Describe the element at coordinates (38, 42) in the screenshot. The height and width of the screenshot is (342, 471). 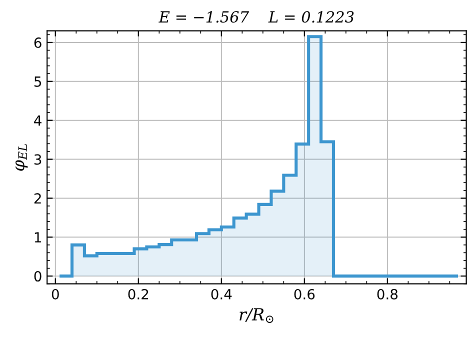
I see `y-tick-label: 6` at that location.